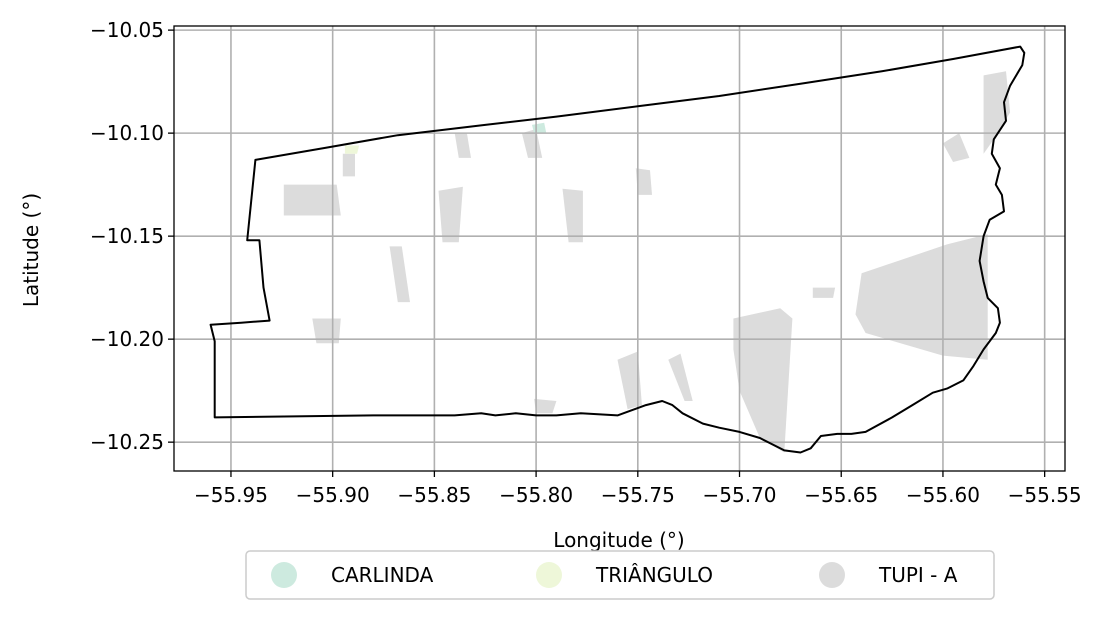 Image resolution: width=1113 pixels, height=619 pixels. I want to click on x-tick-label-4: −55.75, so click(638, 495).